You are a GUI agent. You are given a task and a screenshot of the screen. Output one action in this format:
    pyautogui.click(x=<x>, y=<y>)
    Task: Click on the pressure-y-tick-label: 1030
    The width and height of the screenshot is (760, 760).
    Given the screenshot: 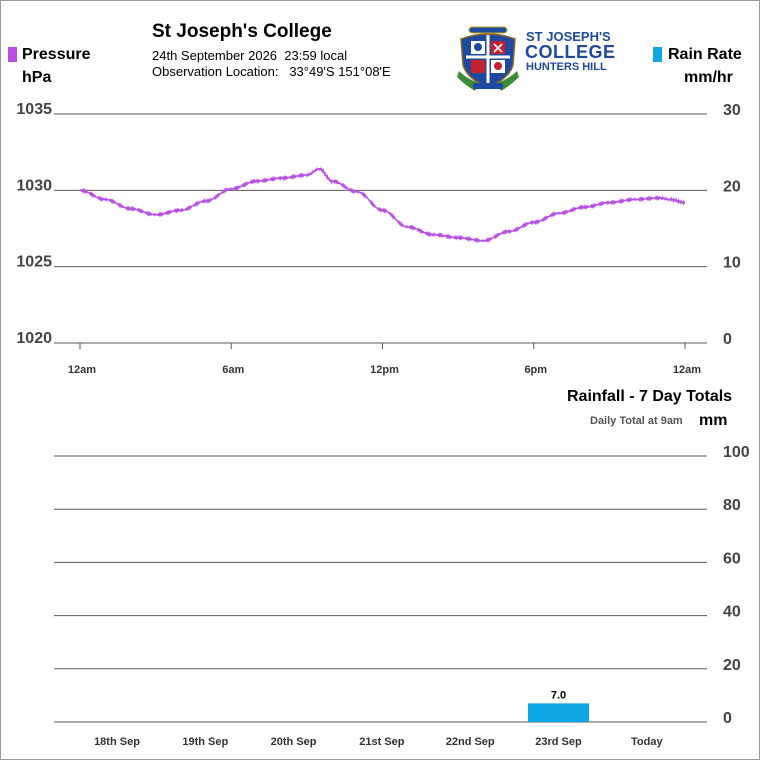 What is the action you would take?
    pyautogui.click(x=34, y=185)
    